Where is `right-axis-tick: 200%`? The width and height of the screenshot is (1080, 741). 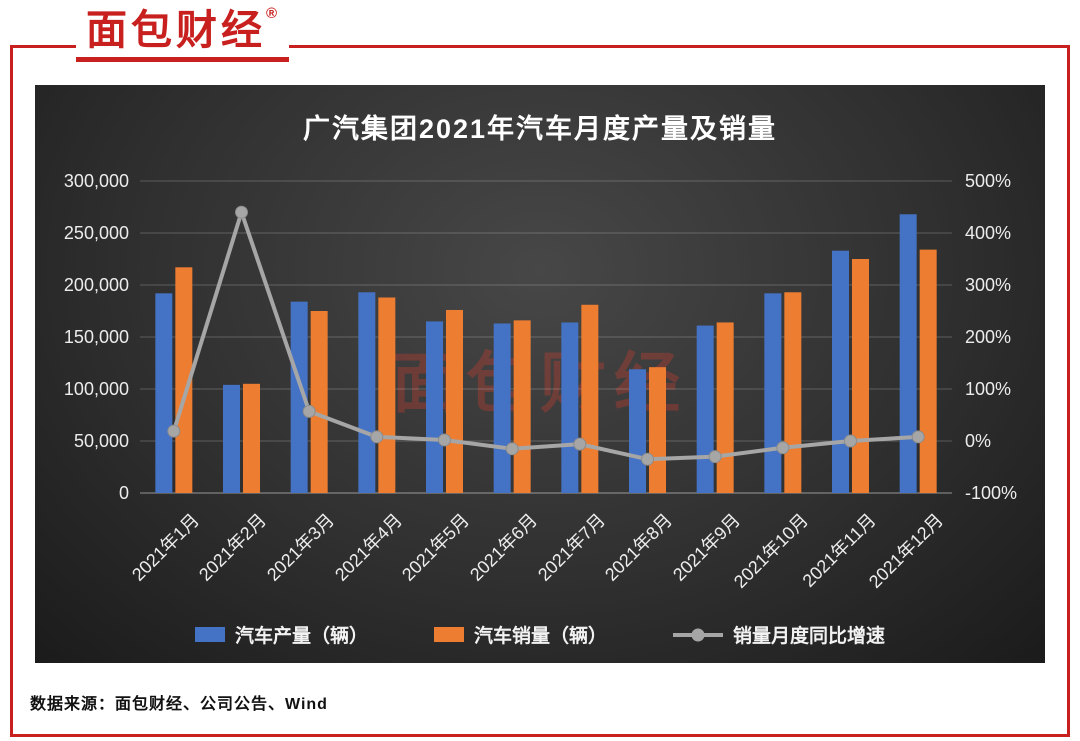
right-axis-tick: 200% is located at coordinates (988, 337).